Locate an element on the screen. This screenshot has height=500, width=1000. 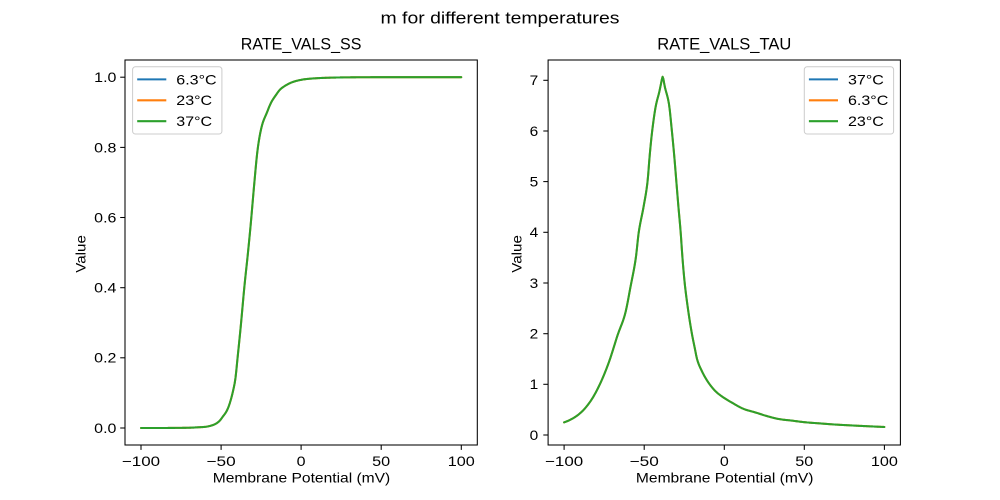
svg-text: 2 is located at coordinates (534, 334).